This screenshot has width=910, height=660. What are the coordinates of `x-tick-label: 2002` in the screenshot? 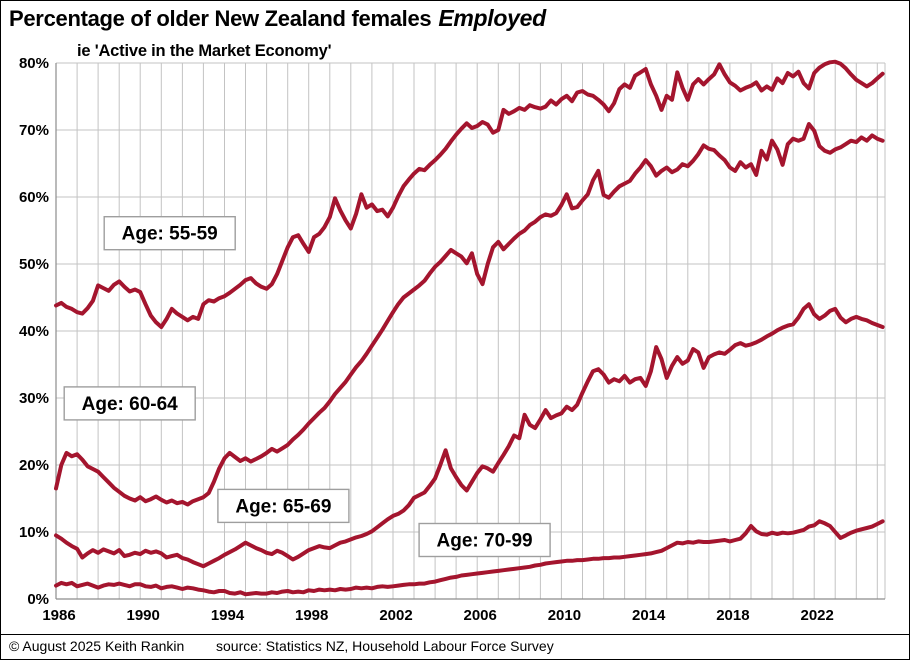 It's located at (395, 615).